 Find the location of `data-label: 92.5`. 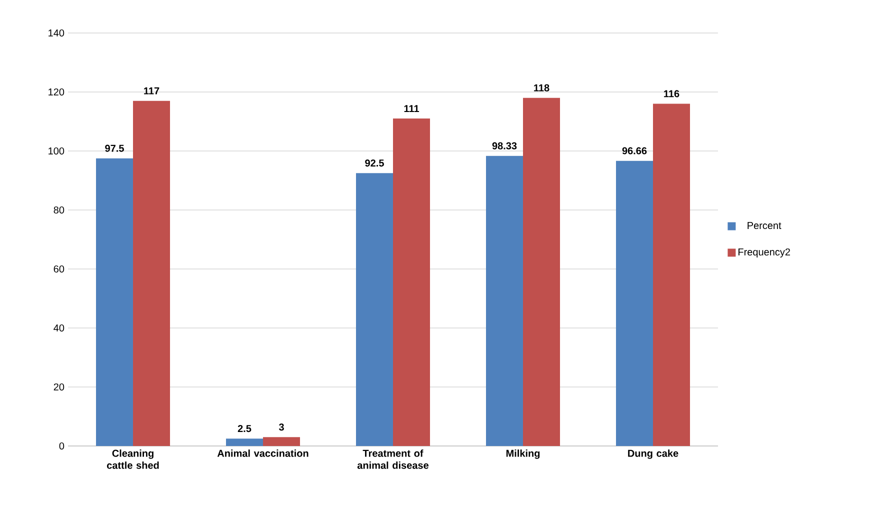

data-label: 92.5 is located at coordinates (374, 163).